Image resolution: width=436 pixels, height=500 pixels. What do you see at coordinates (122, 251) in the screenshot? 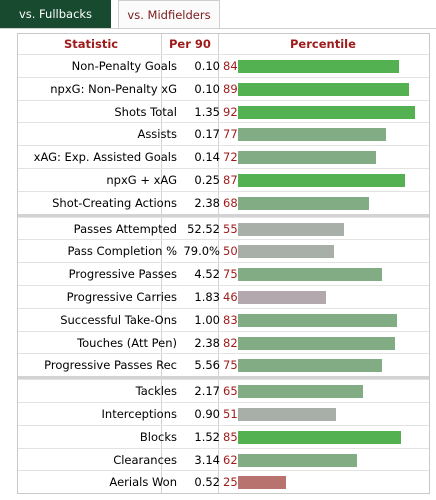
I see `stat-label: Pass Completion %` at bounding box center [122, 251].